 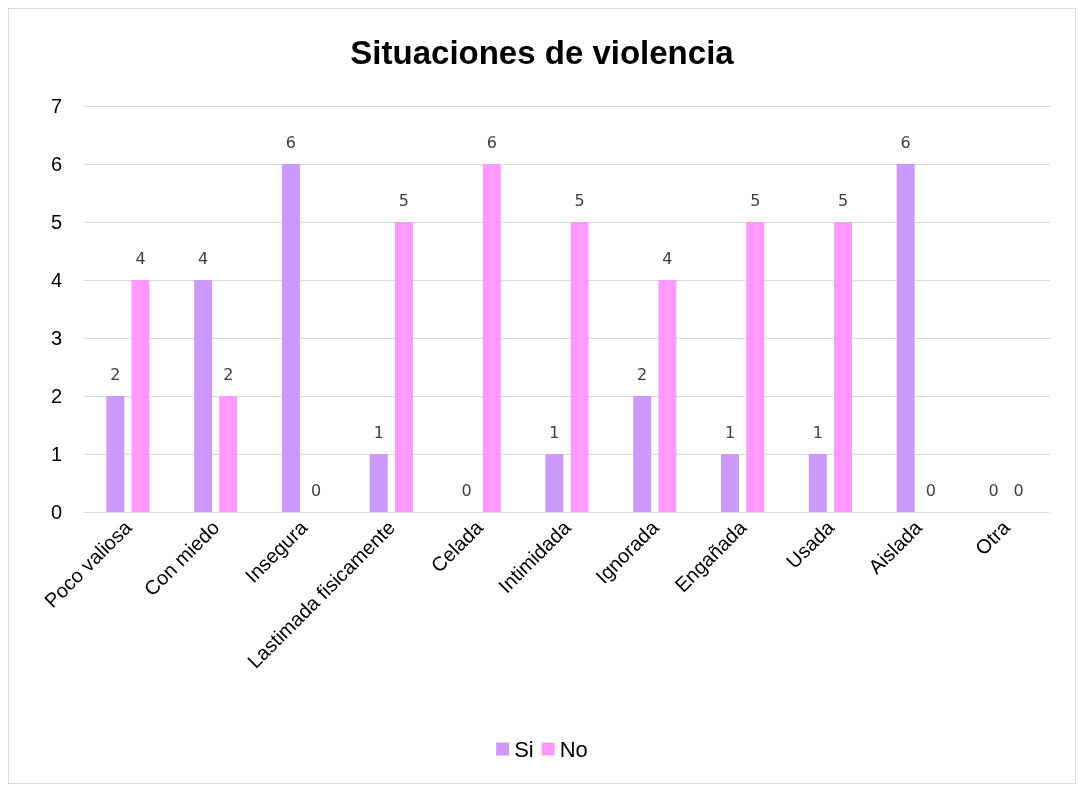 I want to click on y-tick-label: 2, so click(x=56, y=396).